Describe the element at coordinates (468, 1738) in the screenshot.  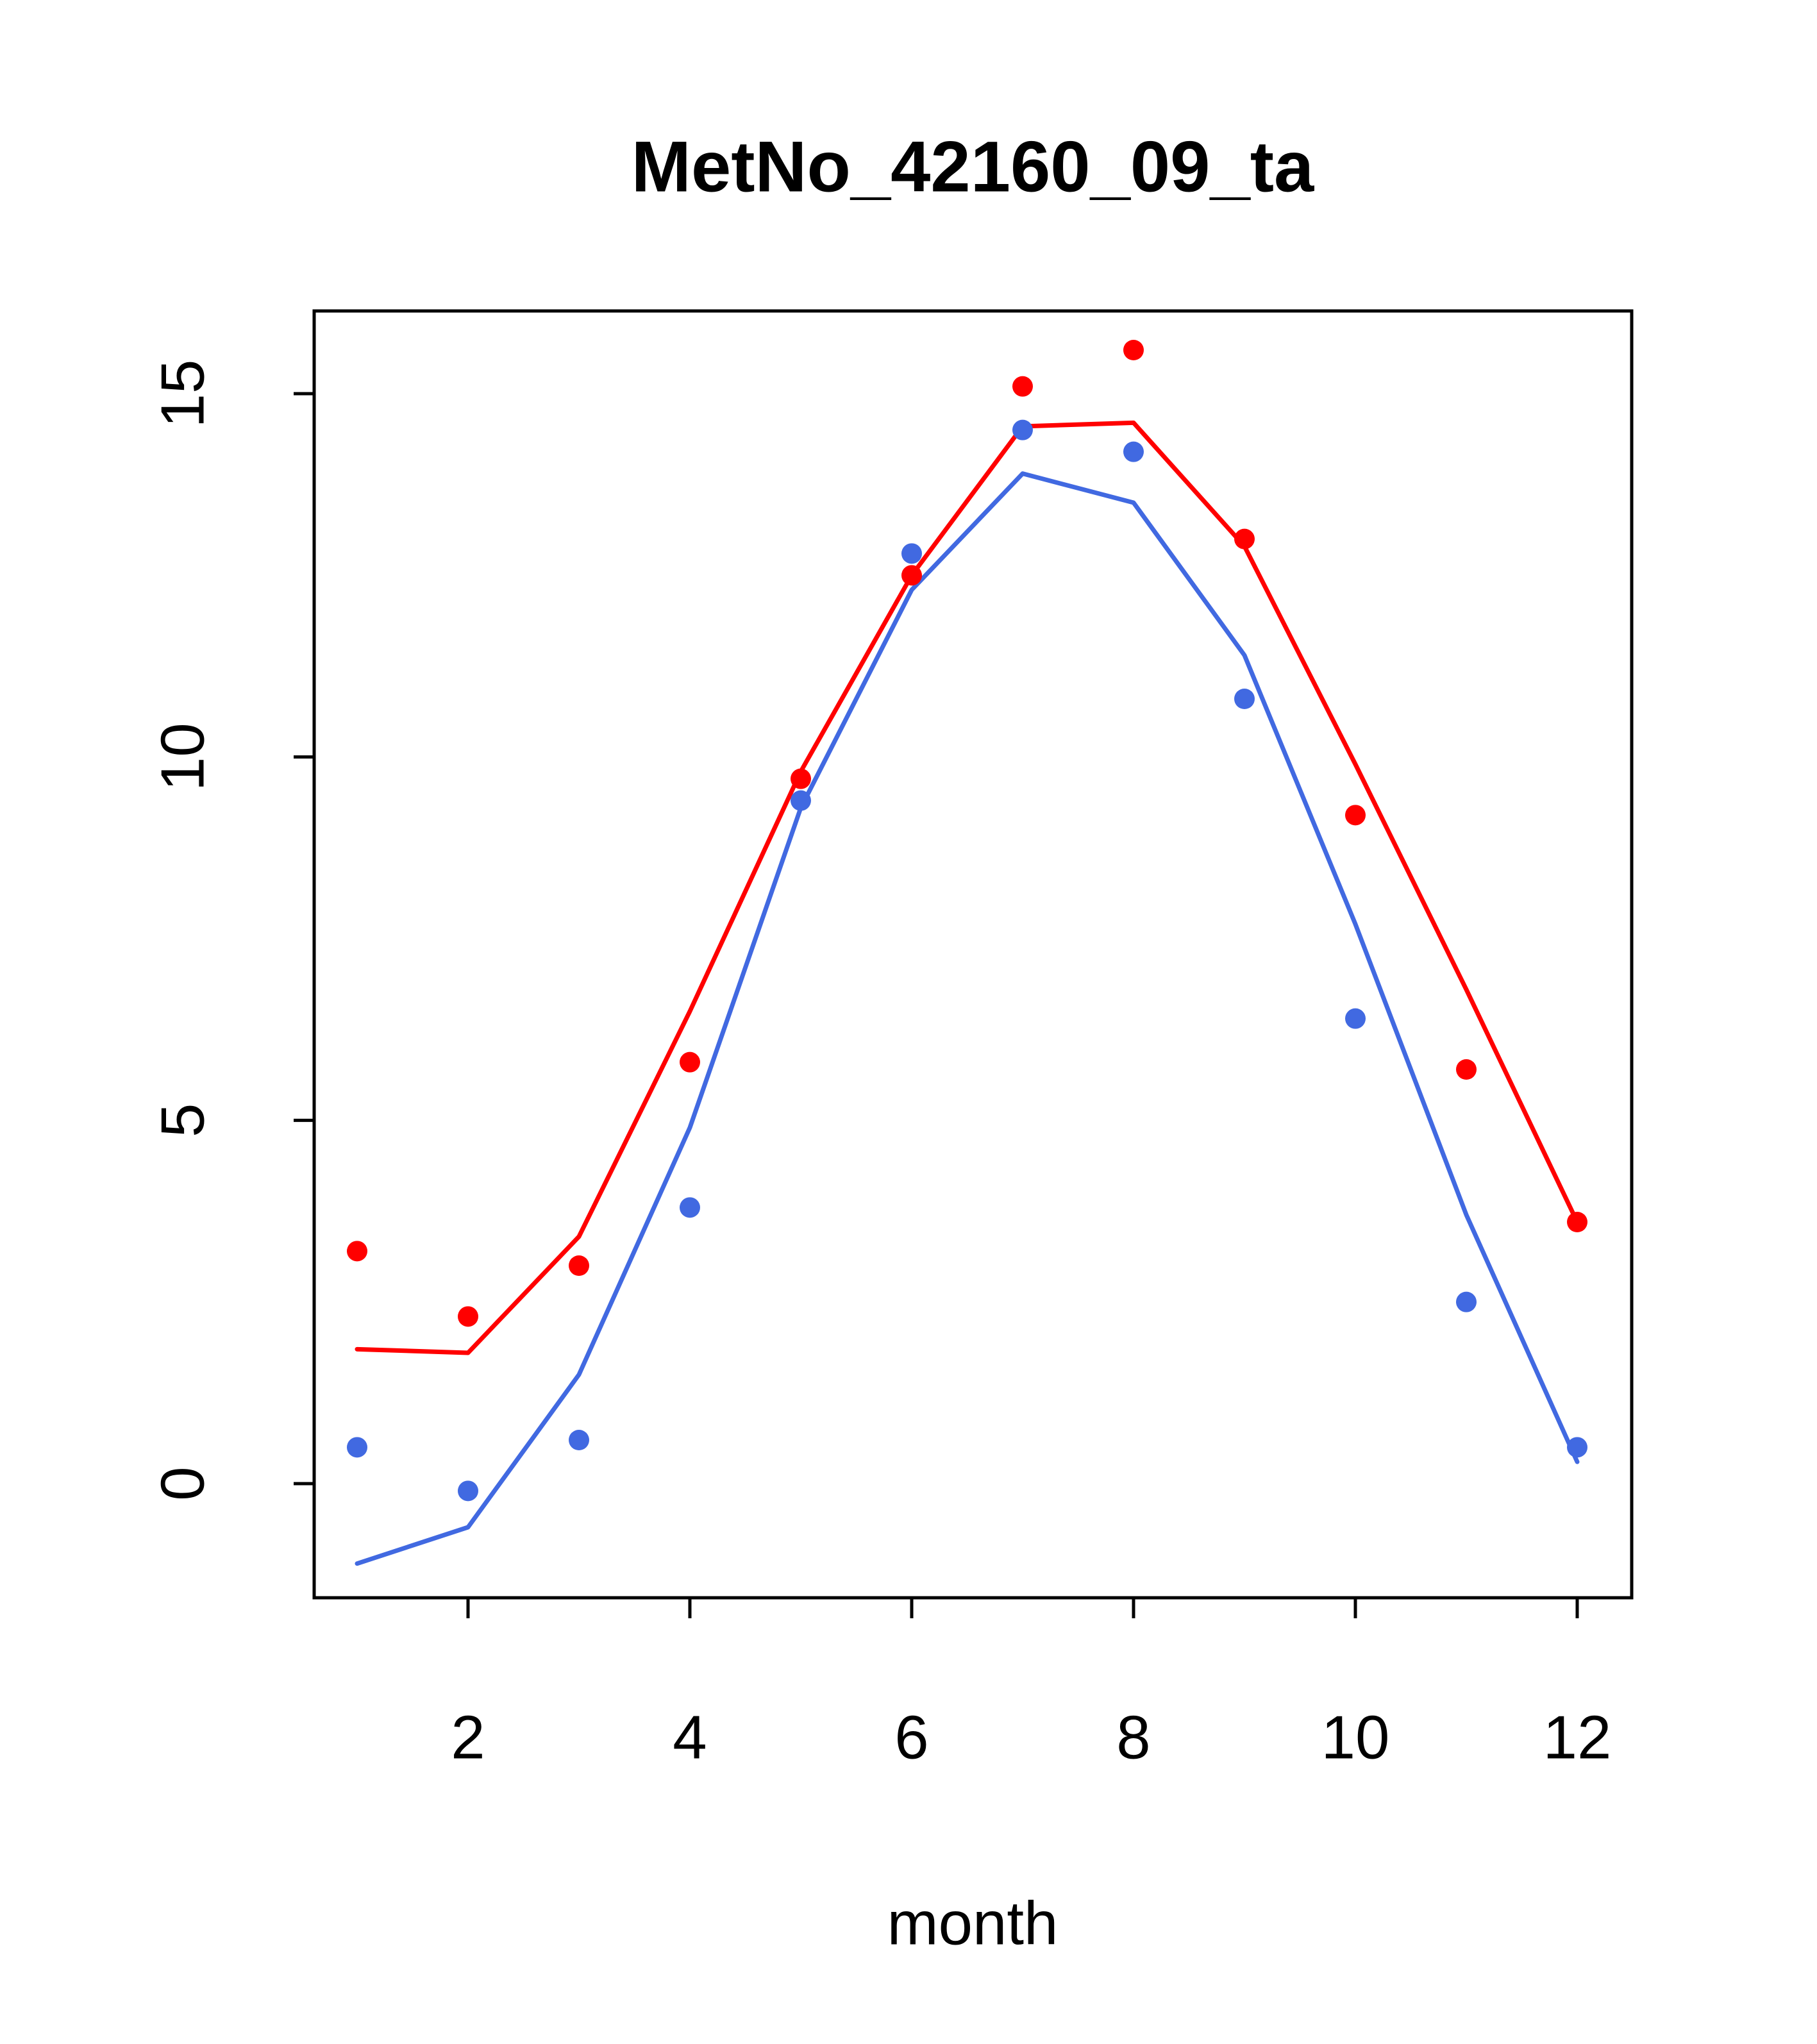
I see `x-tick-label: 2` at that location.